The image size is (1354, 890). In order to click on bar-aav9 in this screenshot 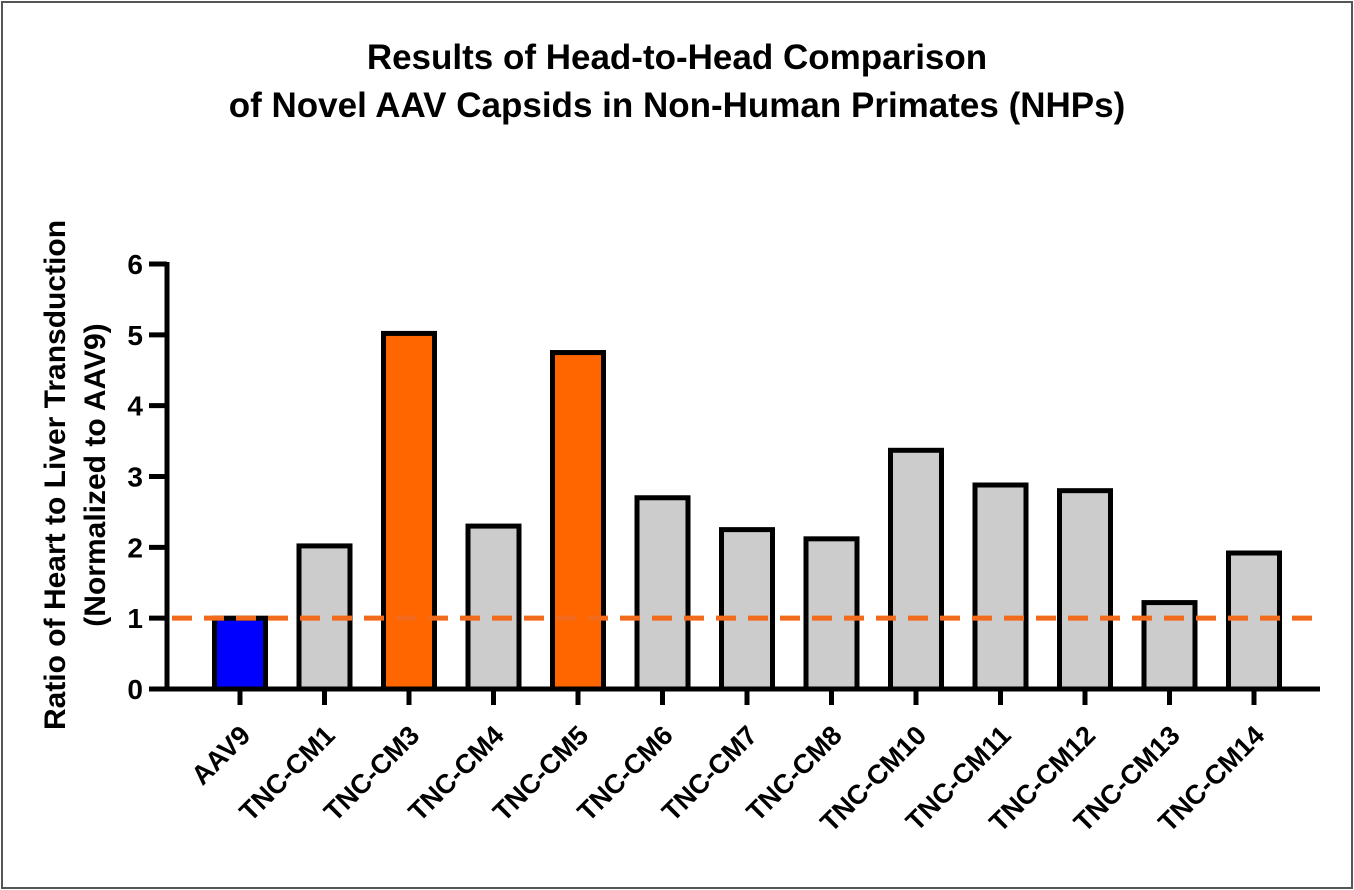, I will do `click(240, 653)`.